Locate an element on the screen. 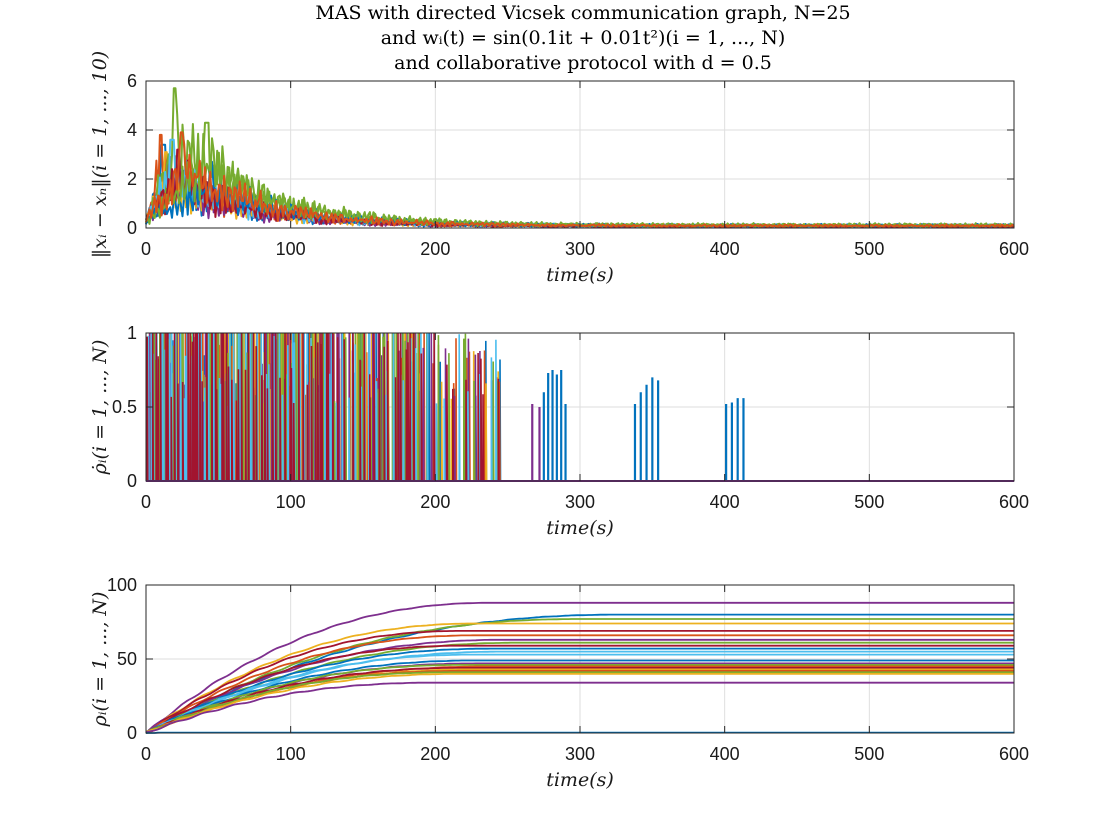 The image size is (1120, 840). y-axis-label: ρ̇ᵢ(i = 1, ..., N) is located at coordinates (100, 408).